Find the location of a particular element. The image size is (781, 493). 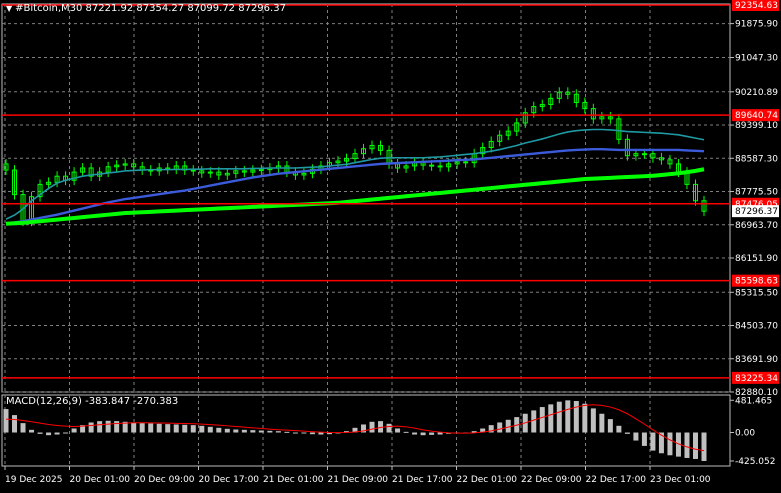

price-level-label: 85598.63 is located at coordinates (756, 282).